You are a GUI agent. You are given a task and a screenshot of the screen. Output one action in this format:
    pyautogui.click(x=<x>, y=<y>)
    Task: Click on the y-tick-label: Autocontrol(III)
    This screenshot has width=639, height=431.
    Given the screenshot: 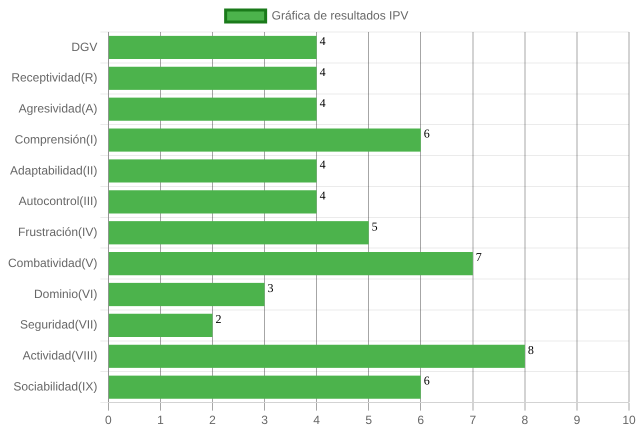 What is the action you would take?
    pyautogui.click(x=58, y=201)
    